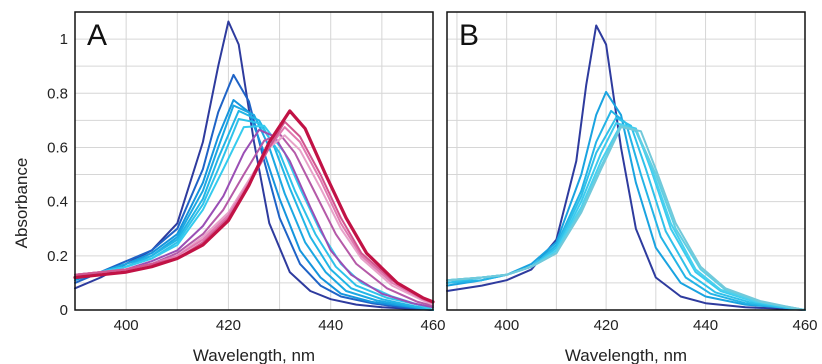 This screenshot has height=364, width=822. I want to click on panel-letter: A, so click(97, 35).